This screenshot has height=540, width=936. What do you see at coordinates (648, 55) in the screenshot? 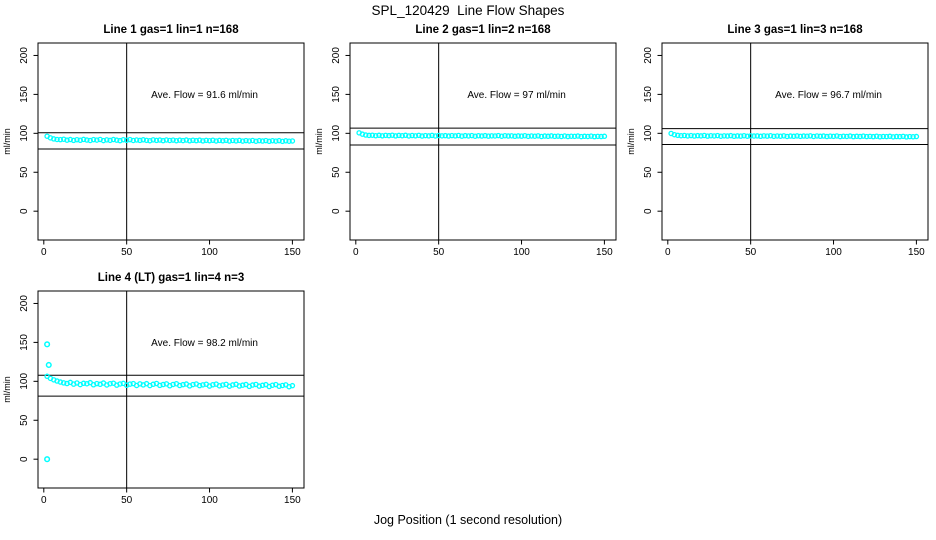
I see `y-tick-label: 200` at bounding box center [648, 55].